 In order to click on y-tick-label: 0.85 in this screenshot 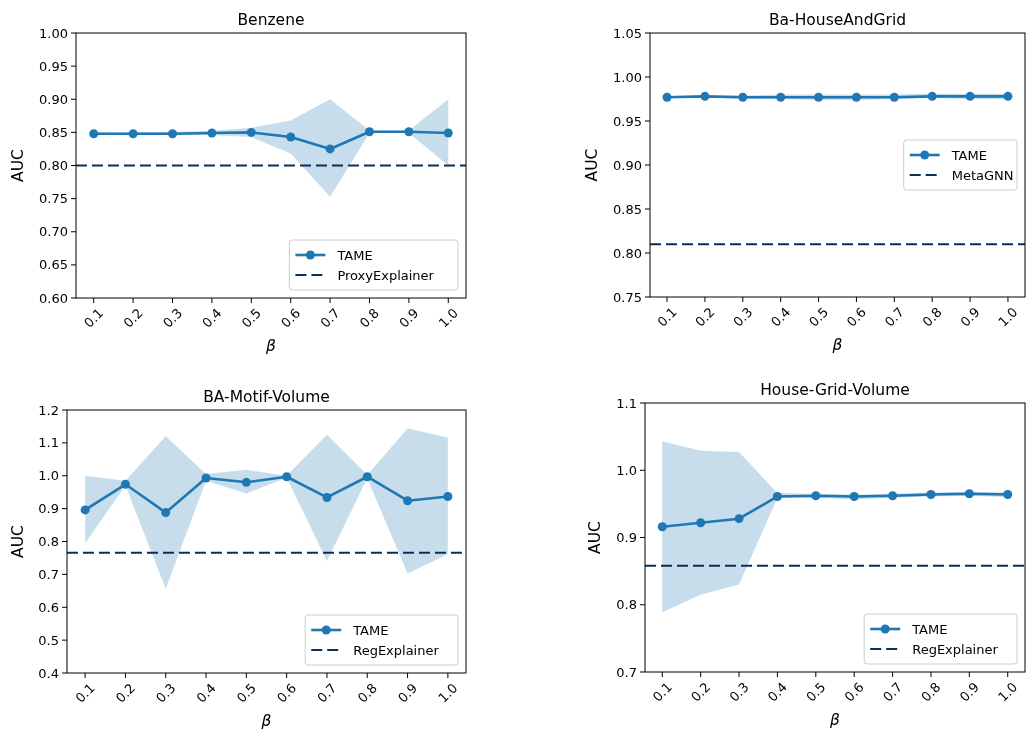, I will do `click(627, 209)`.